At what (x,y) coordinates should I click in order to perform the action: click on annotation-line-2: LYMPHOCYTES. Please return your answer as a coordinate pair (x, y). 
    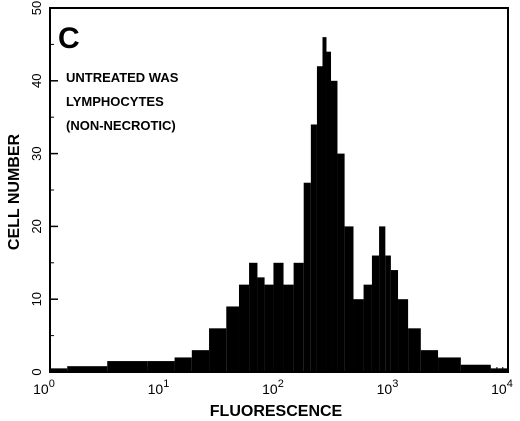
    Looking at the image, I should click on (115, 101).